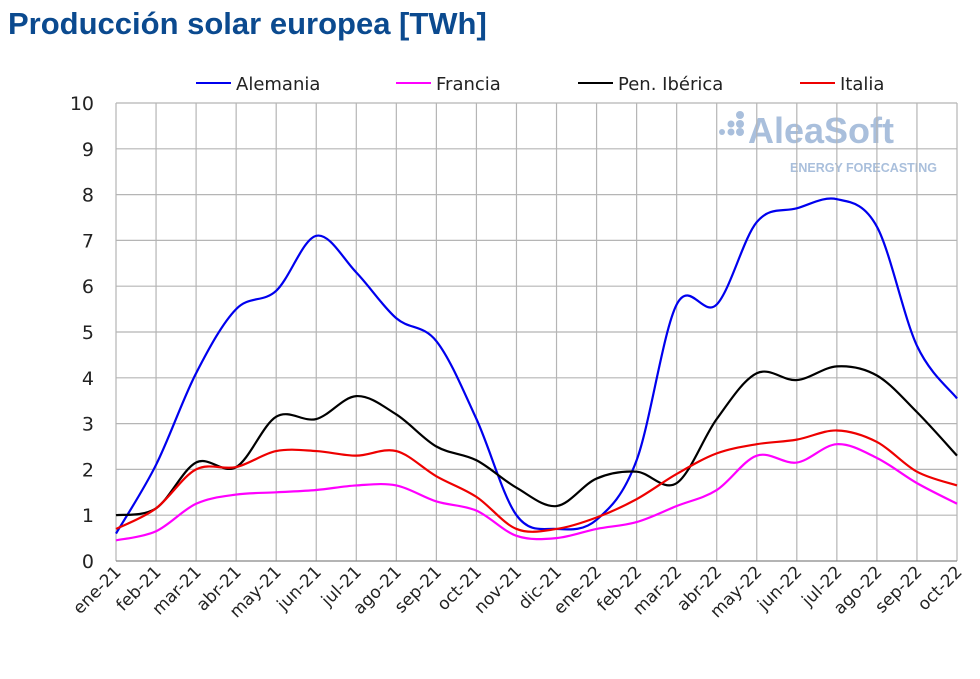 This screenshot has width=980, height=679. Describe the element at coordinates (862, 84) in the screenshot. I see `legend-label: Italia` at that location.